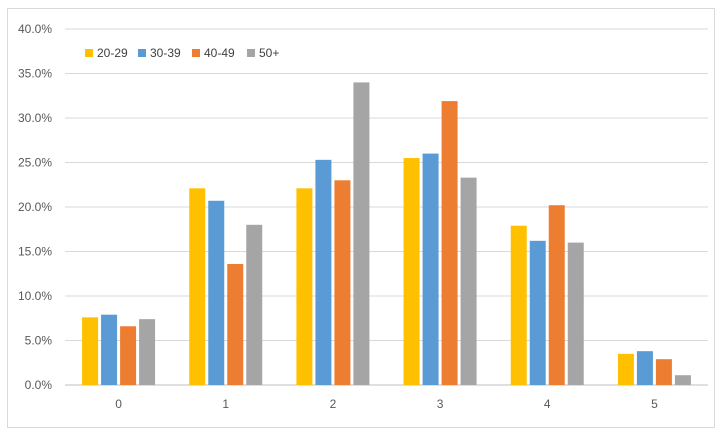 The width and height of the screenshot is (724, 444). I want to click on y-tick-label: 0.0%, so click(39, 385).